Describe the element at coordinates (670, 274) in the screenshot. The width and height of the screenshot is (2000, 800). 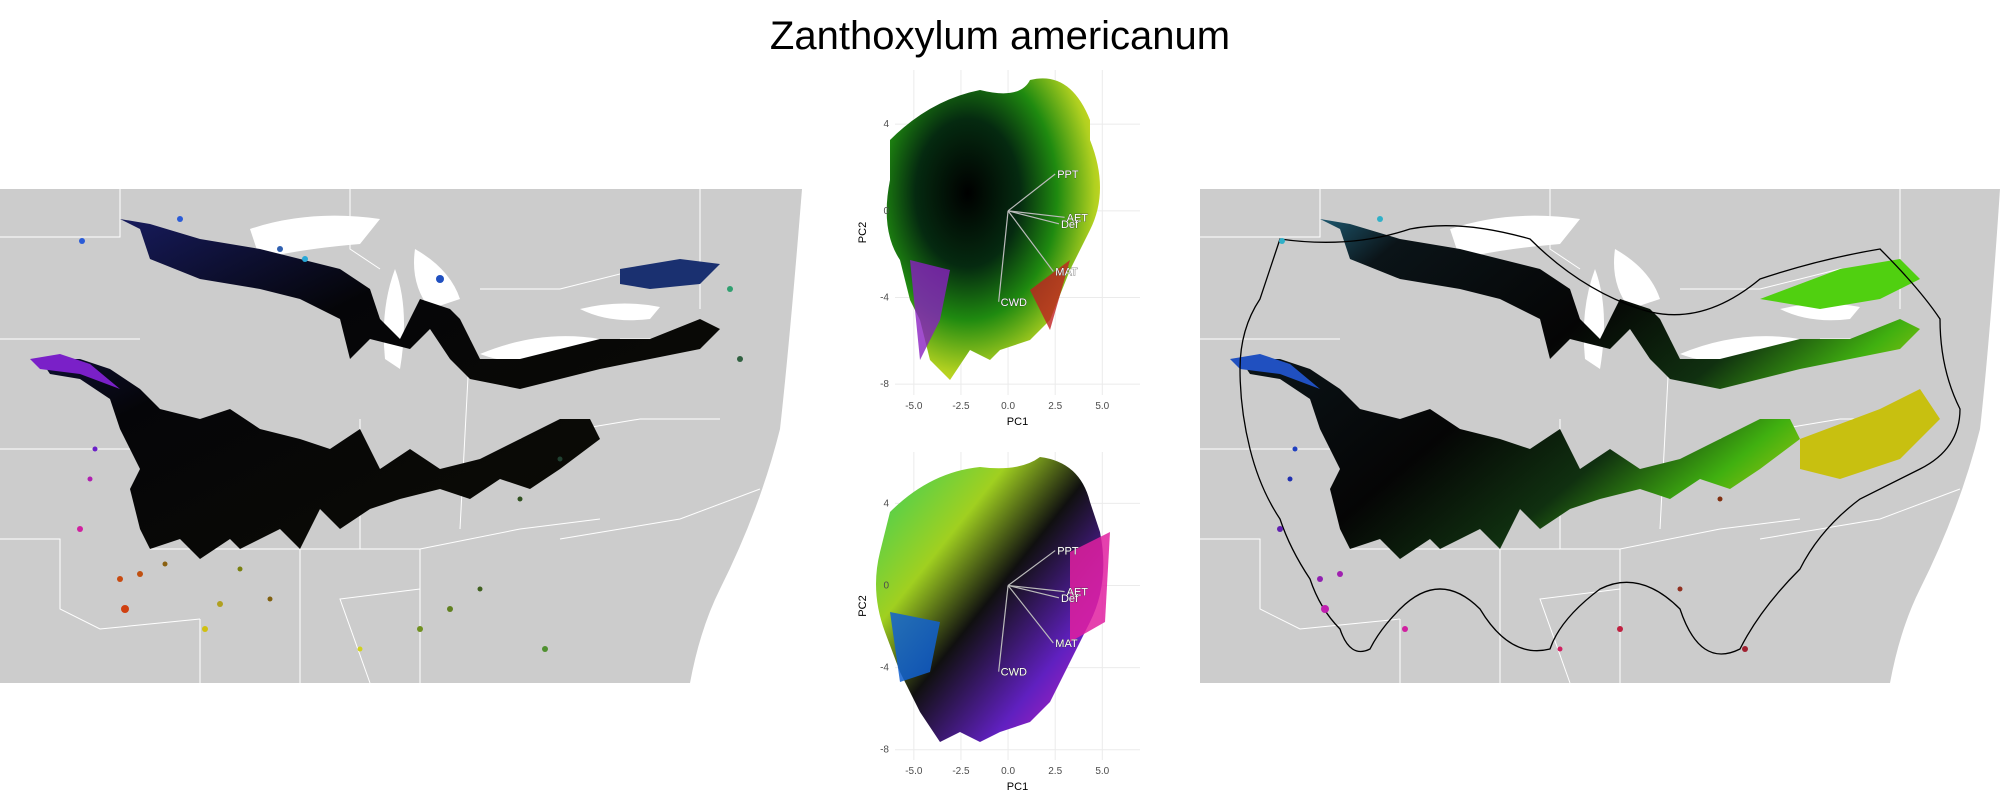
I see `northeast-range-patch` at that location.